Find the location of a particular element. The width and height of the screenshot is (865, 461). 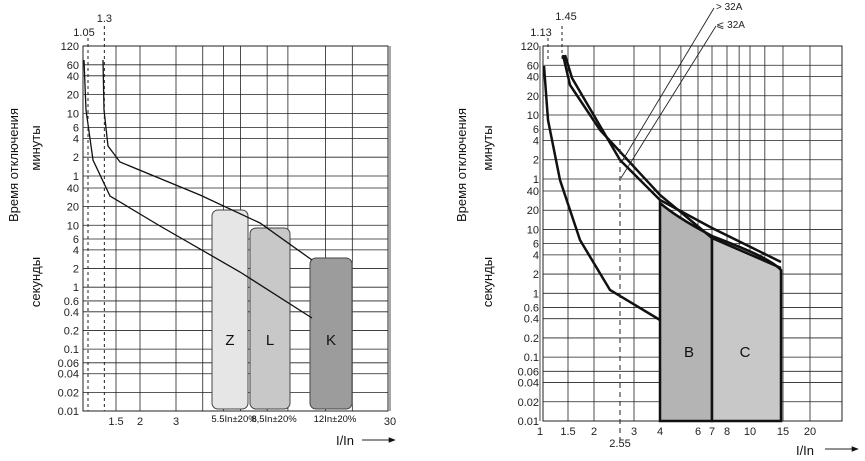

zone-label-B: B is located at coordinates (689, 352).